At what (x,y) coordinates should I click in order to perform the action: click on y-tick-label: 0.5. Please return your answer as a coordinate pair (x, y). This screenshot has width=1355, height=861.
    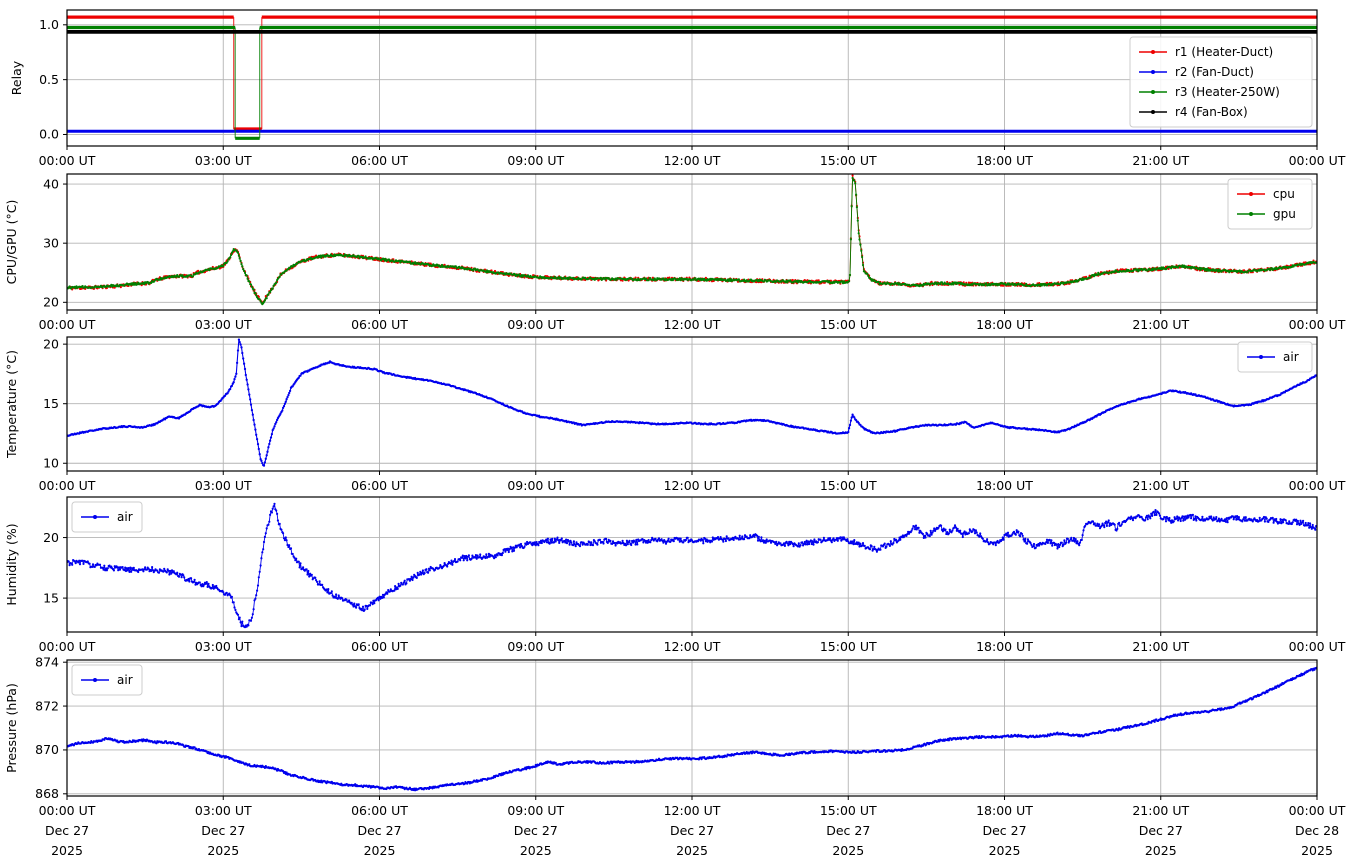
    Looking at the image, I should click on (49, 79).